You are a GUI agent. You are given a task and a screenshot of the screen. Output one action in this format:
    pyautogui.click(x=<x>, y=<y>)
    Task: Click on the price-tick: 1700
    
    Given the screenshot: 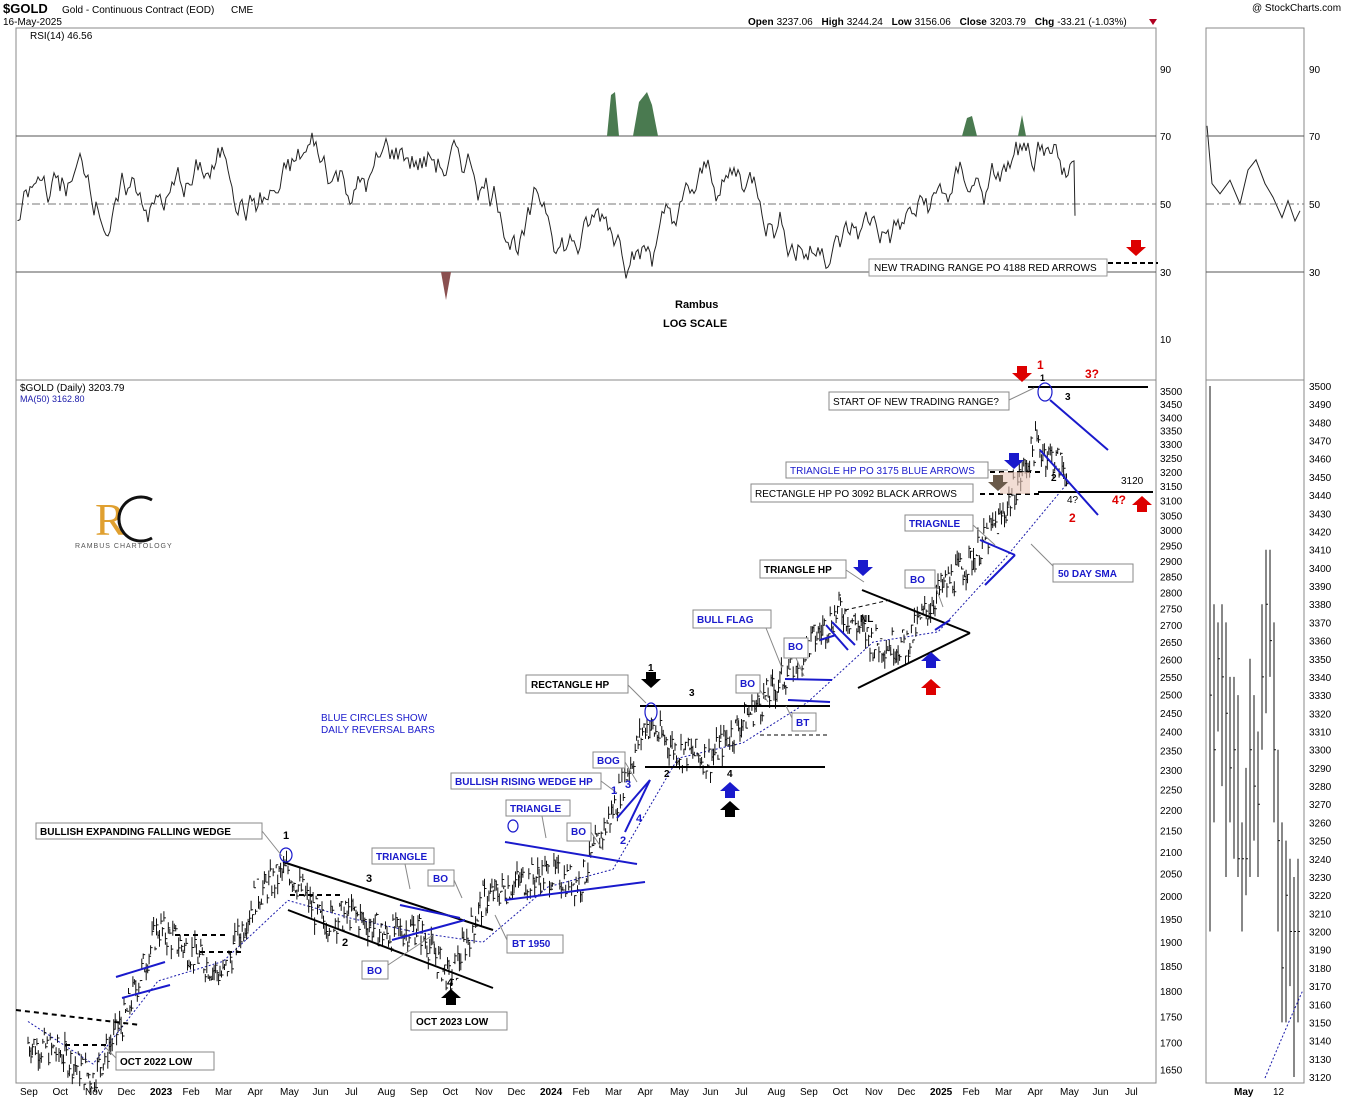 What is the action you would take?
    pyautogui.click(x=1171, y=1044)
    